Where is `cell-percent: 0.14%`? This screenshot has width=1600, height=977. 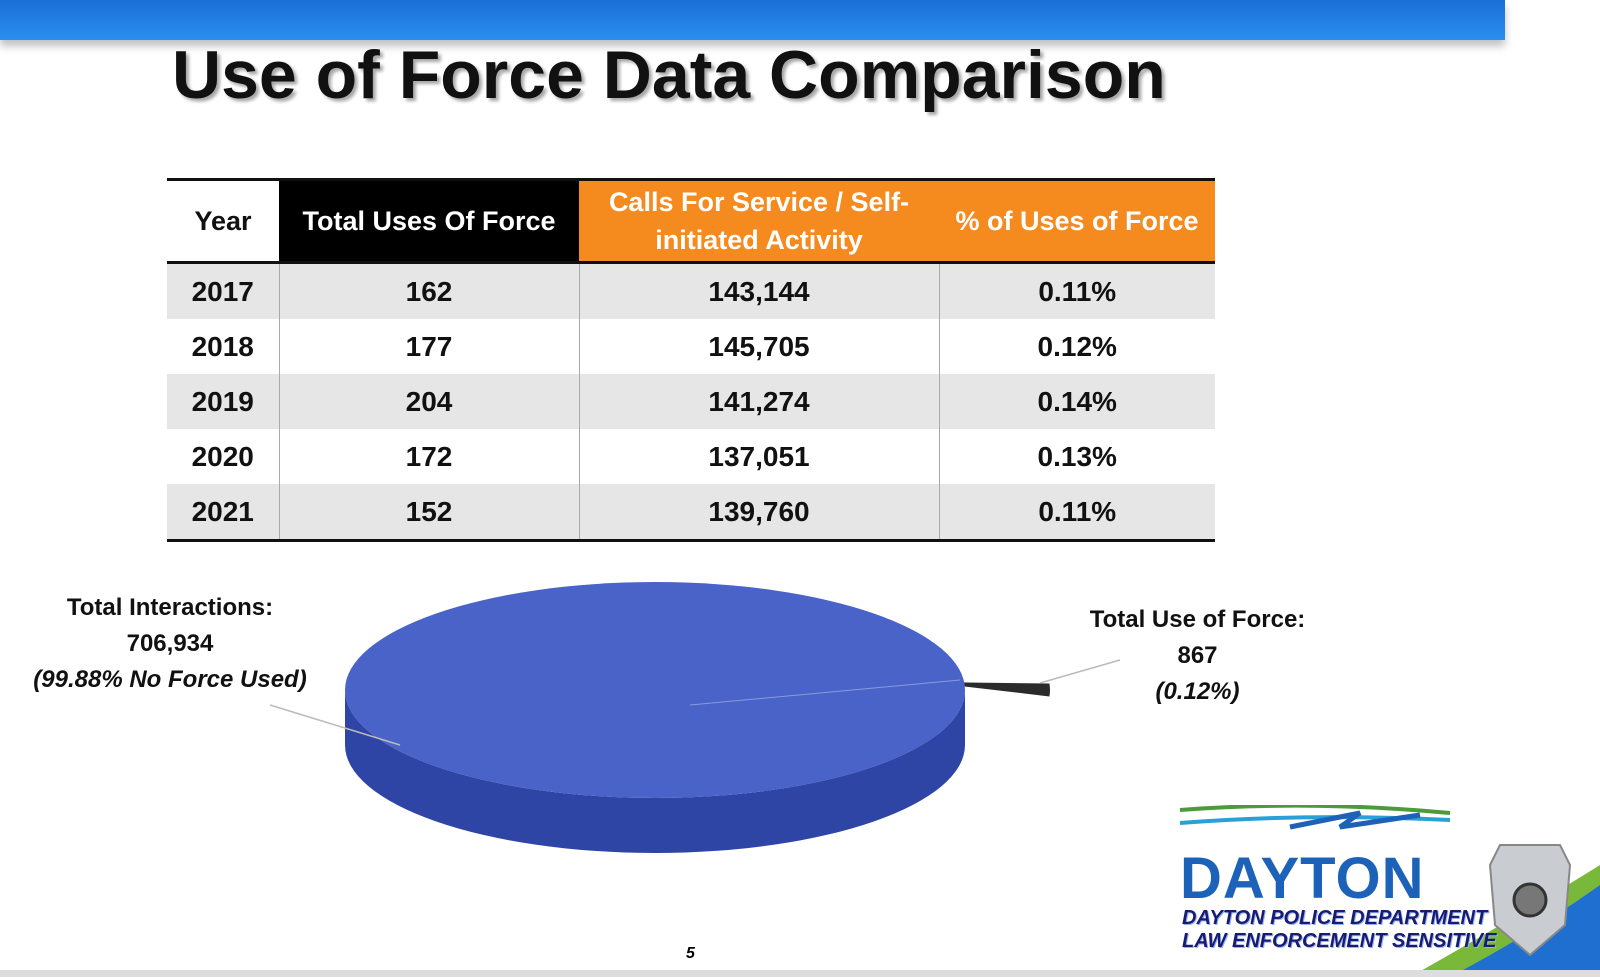 cell-percent: 0.14% is located at coordinates (1076, 401).